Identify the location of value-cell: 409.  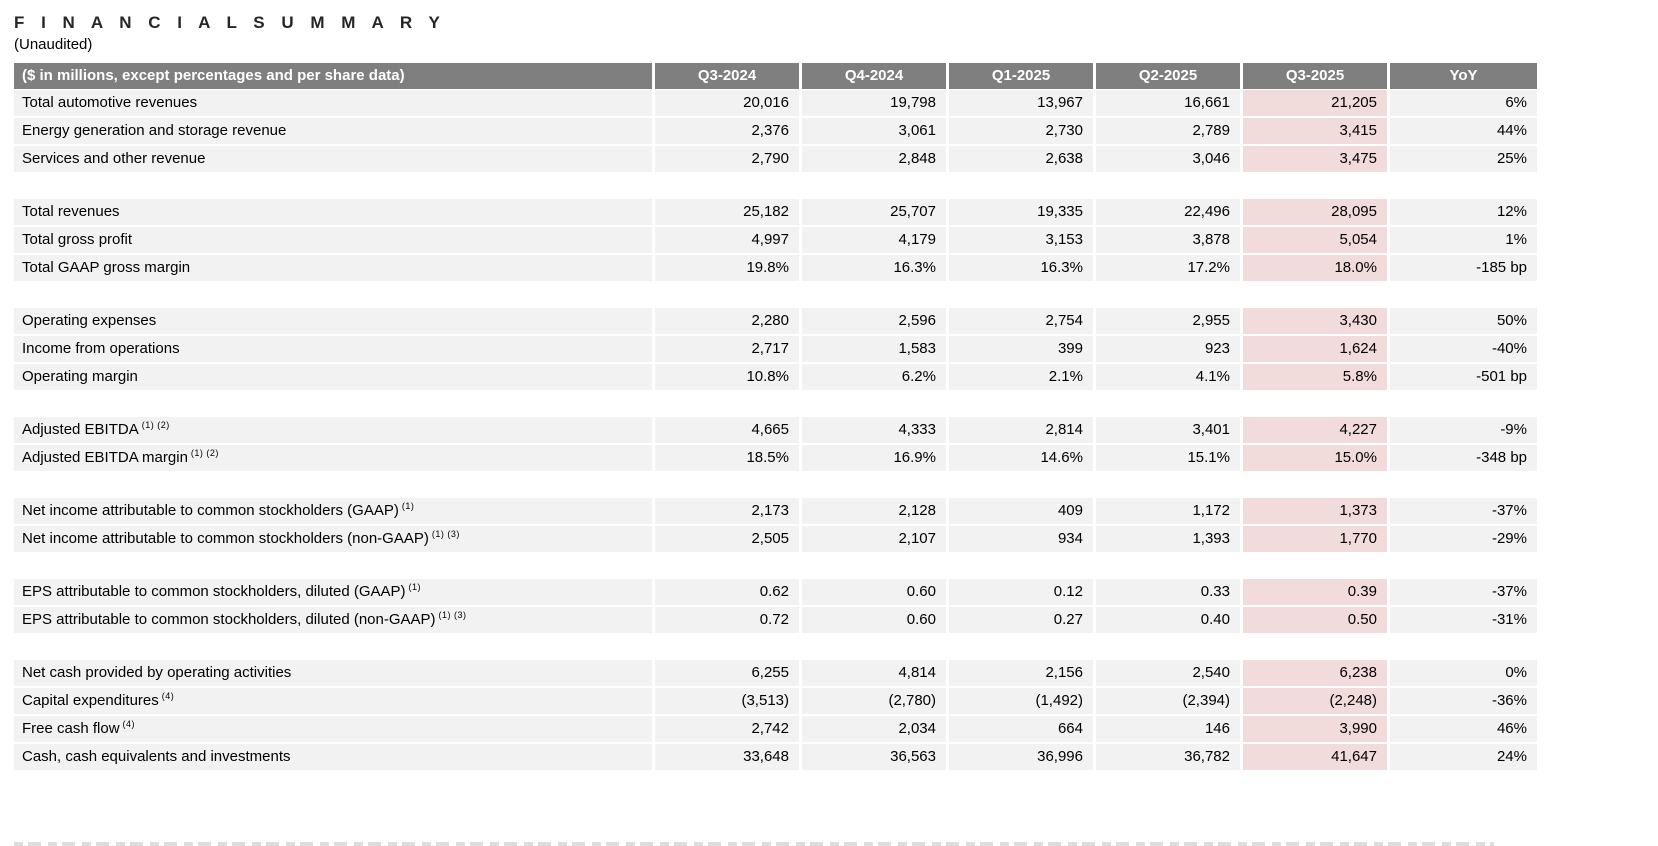
(1022, 511).